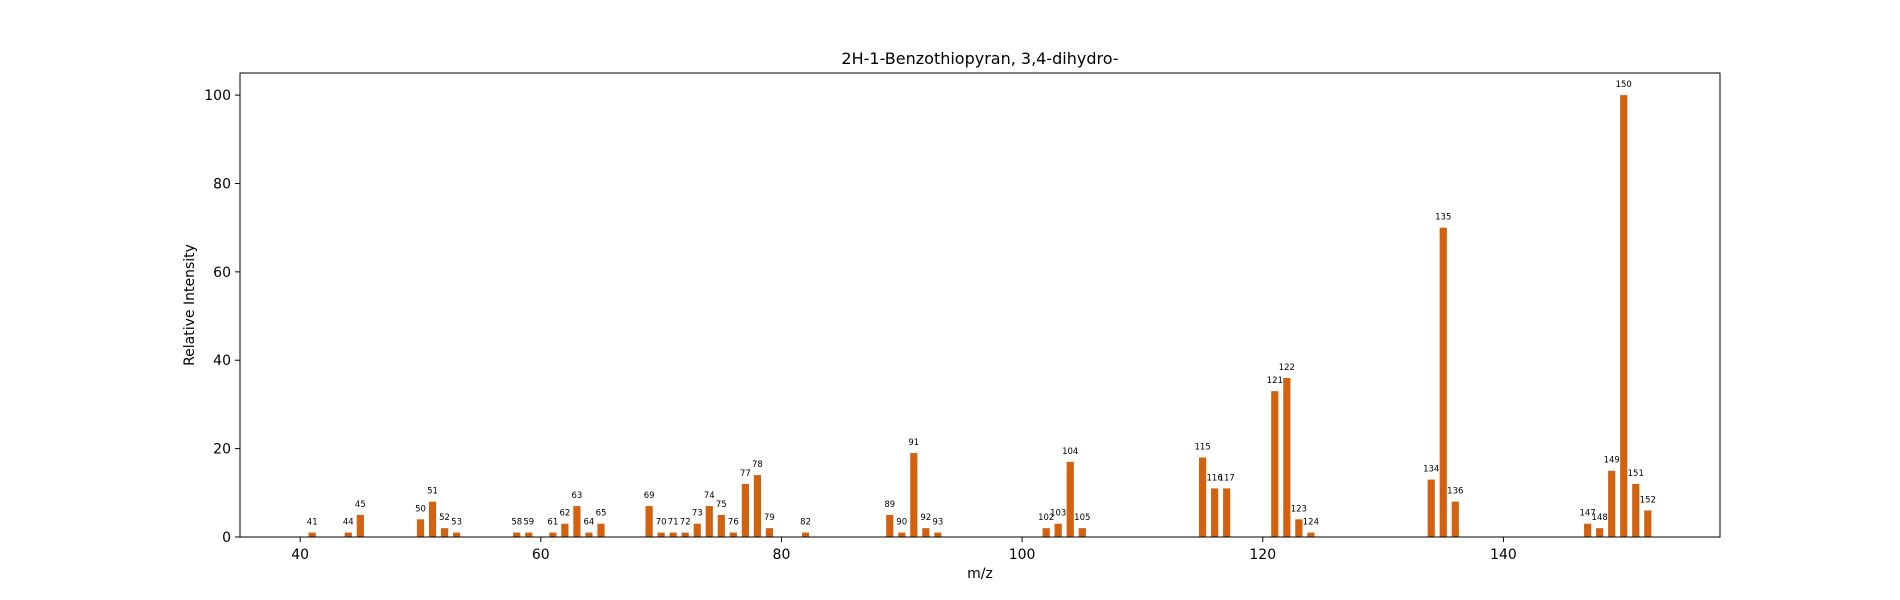 This screenshot has width=1900, height=600. What do you see at coordinates (1612, 461) in the screenshot?
I see `bar-label-mz-149: 149` at bounding box center [1612, 461].